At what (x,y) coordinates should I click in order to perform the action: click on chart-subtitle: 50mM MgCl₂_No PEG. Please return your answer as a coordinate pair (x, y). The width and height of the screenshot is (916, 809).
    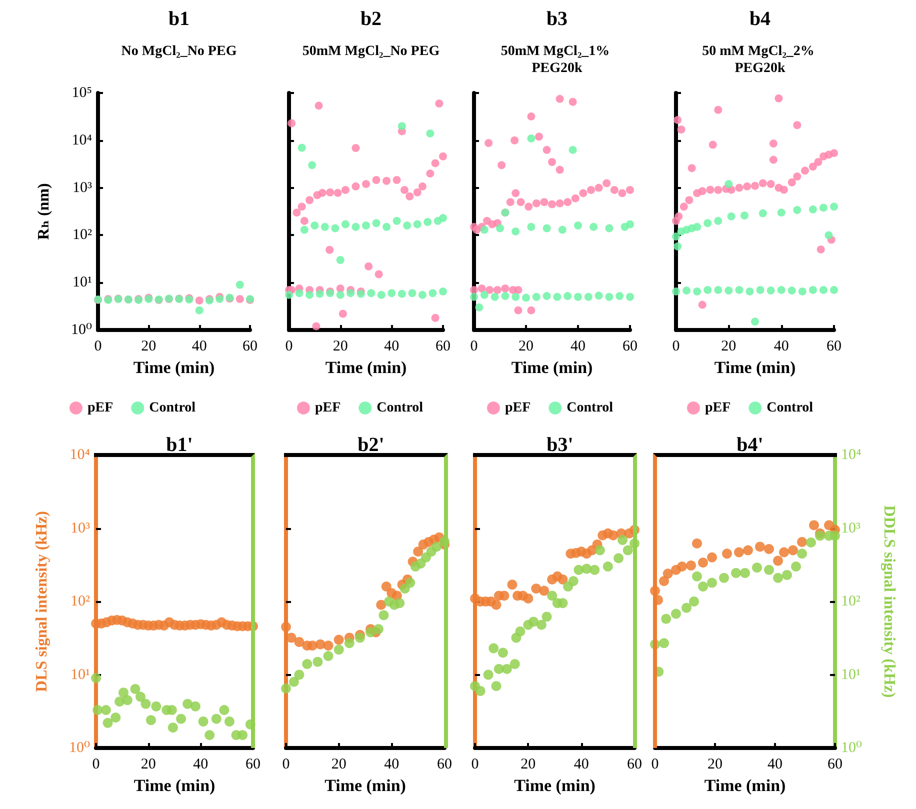
    Looking at the image, I should click on (371, 51).